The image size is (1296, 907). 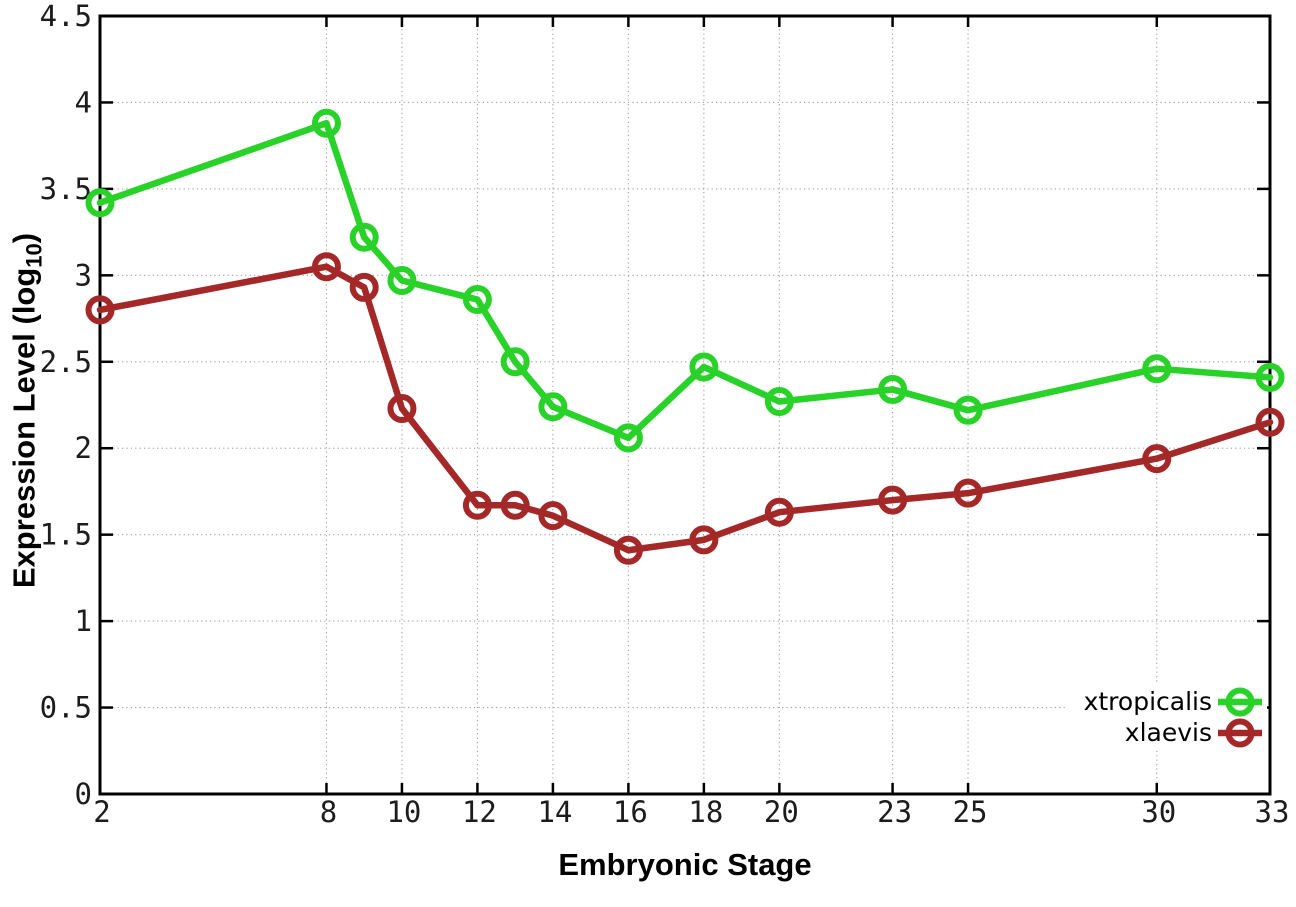 What do you see at coordinates (66, 708) in the screenshot?
I see `y-tick-label: 0.5` at bounding box center [66, 708].